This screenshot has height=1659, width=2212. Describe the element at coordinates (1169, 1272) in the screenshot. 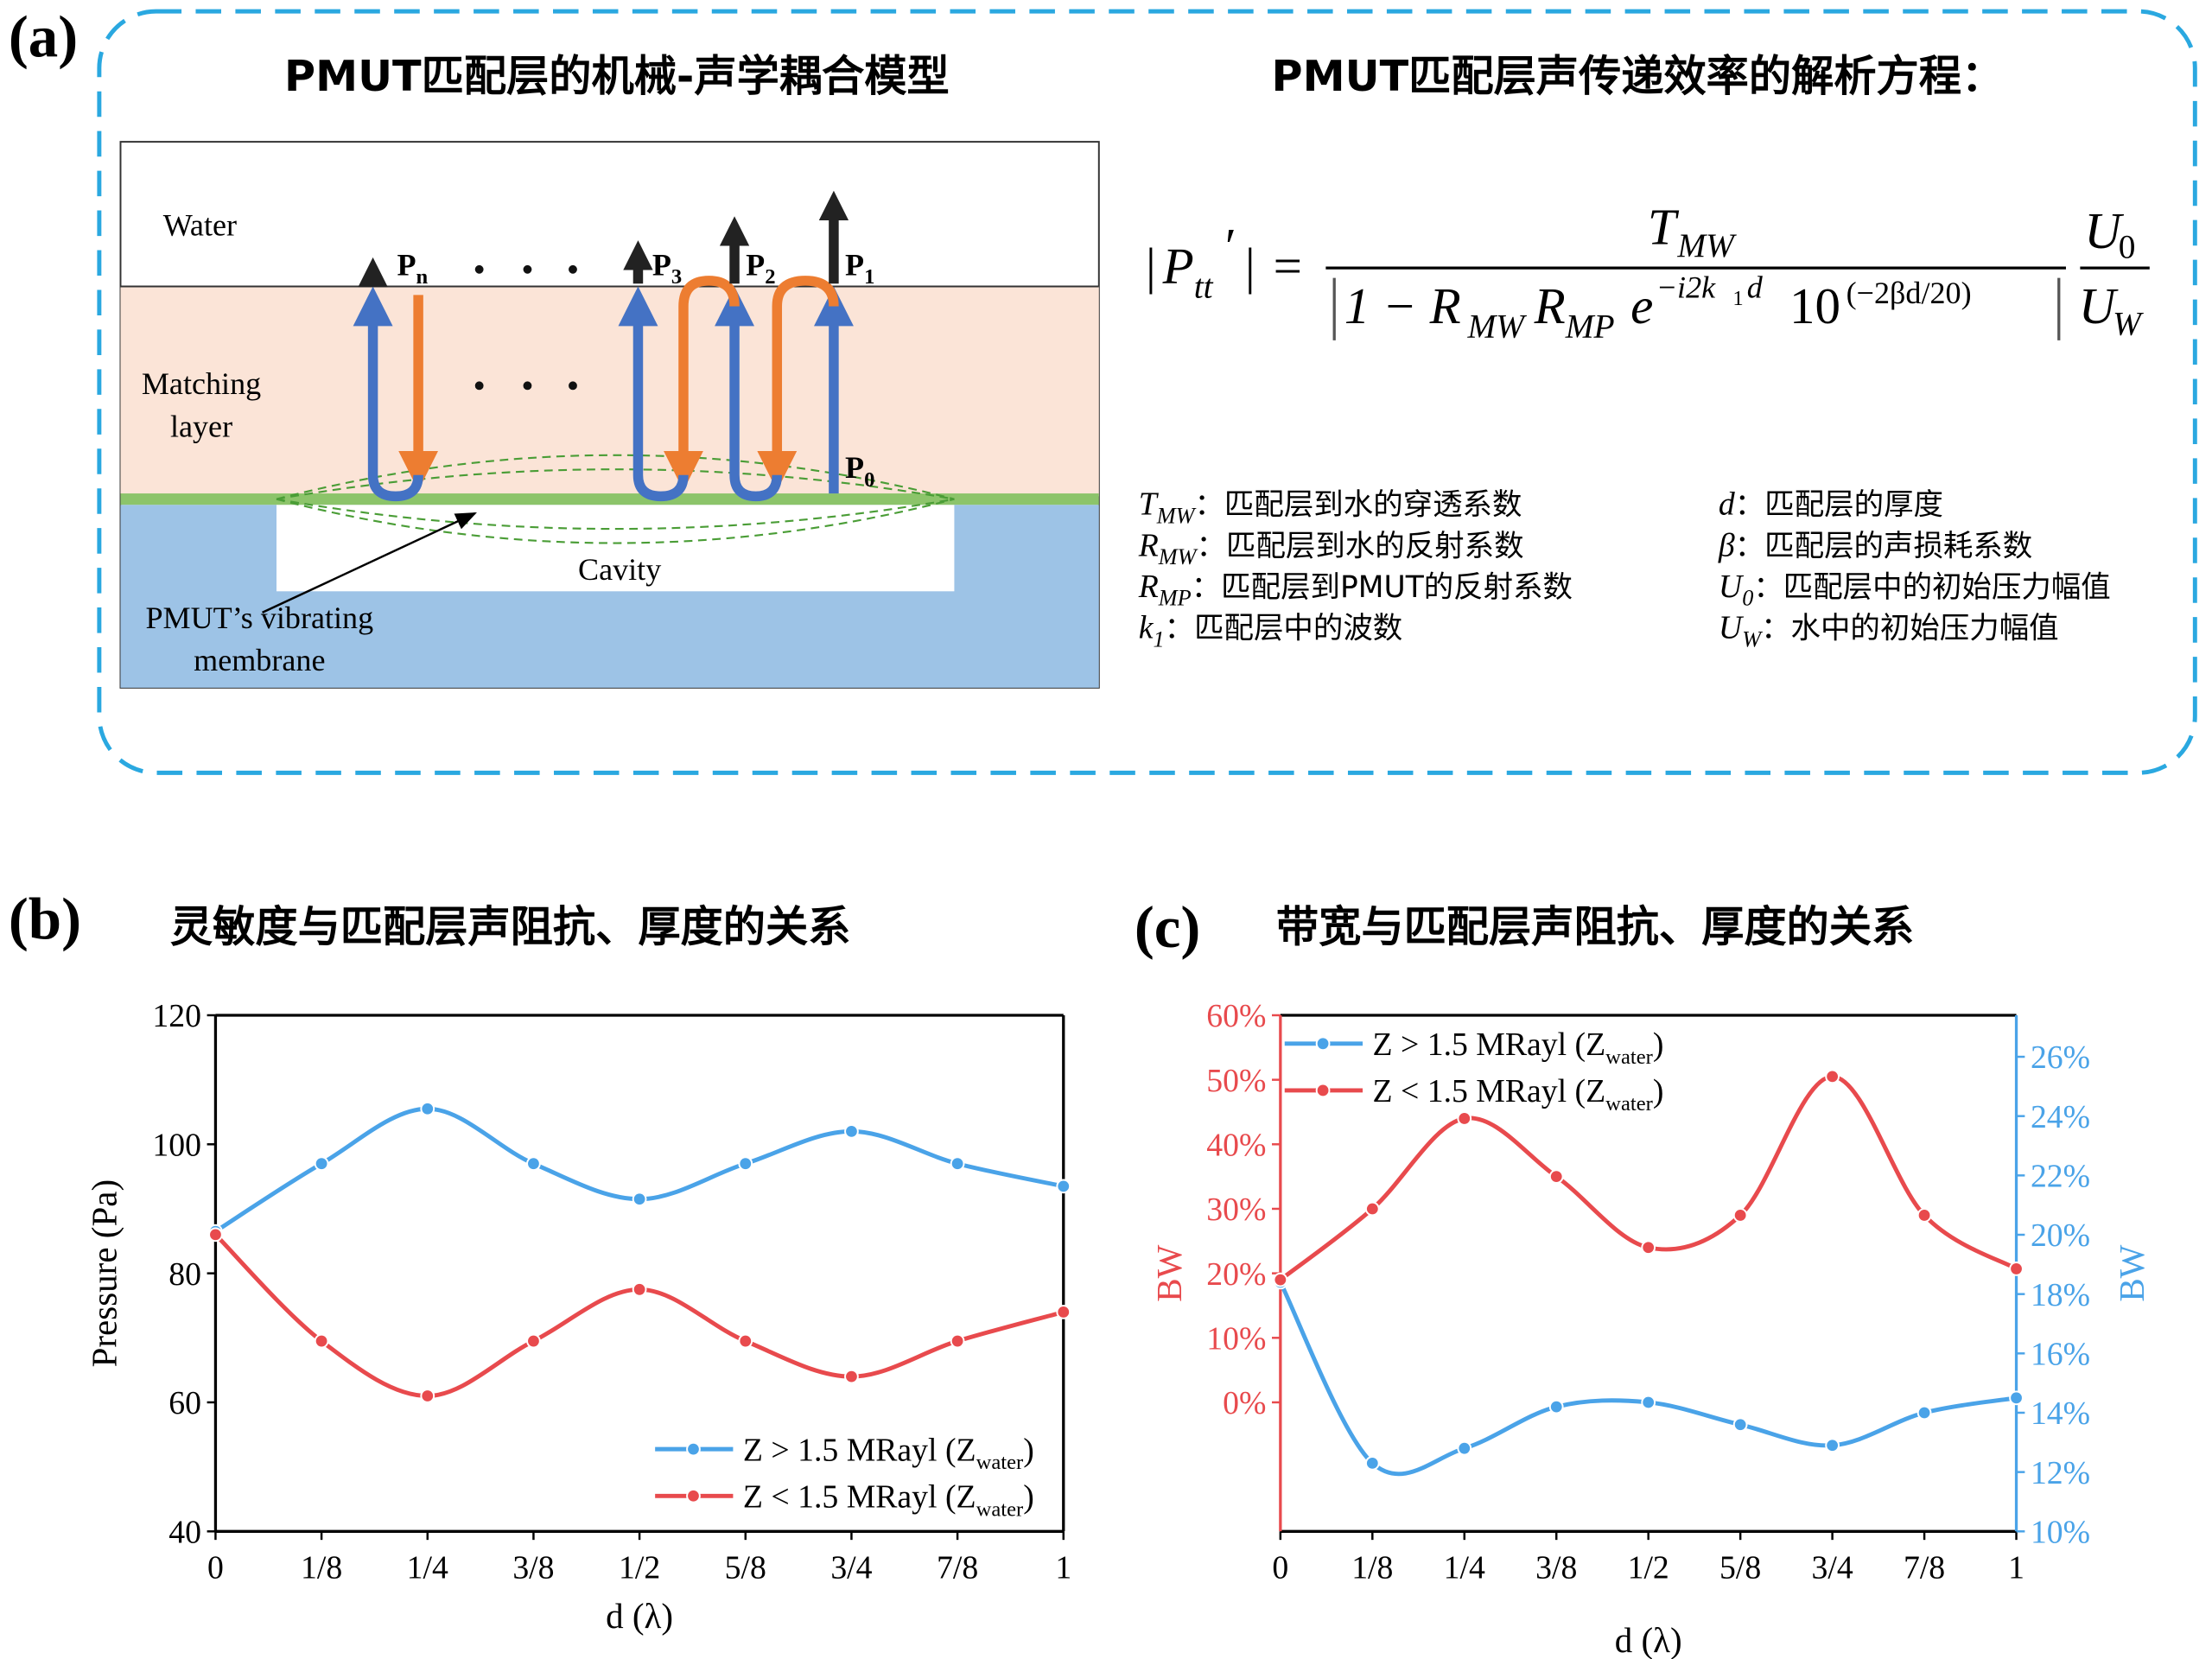

I see `y-axis-label: BW` at that location.